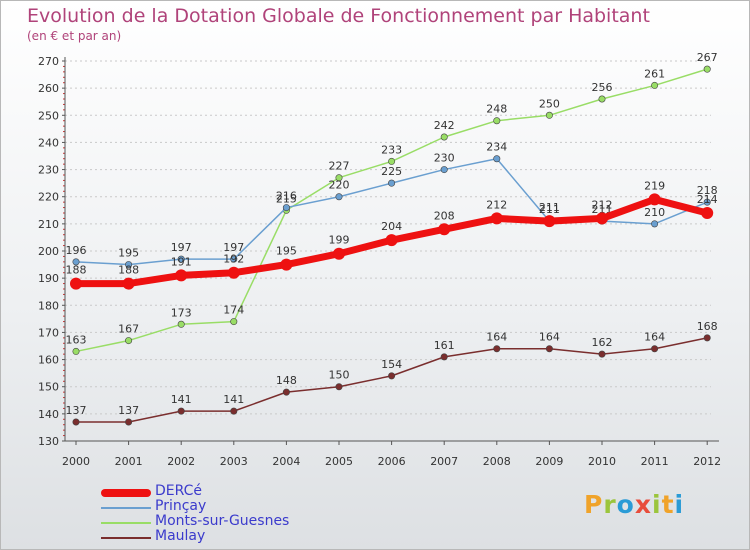 The width and height of the screenshot is (750, 550). I want to click on y-tick-label: 150, so click(48, 387).